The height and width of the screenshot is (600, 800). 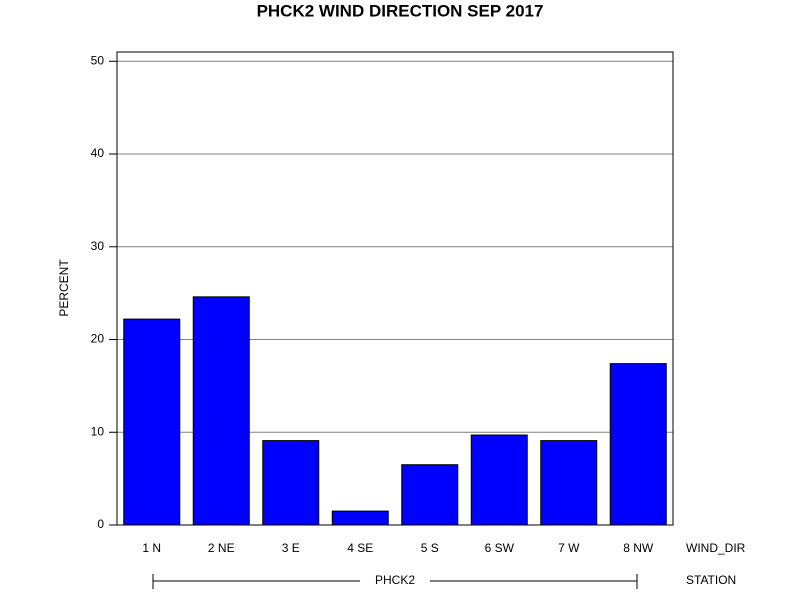 I want to click on x-tick-label: 2 NE, so click(x=221, y=548).